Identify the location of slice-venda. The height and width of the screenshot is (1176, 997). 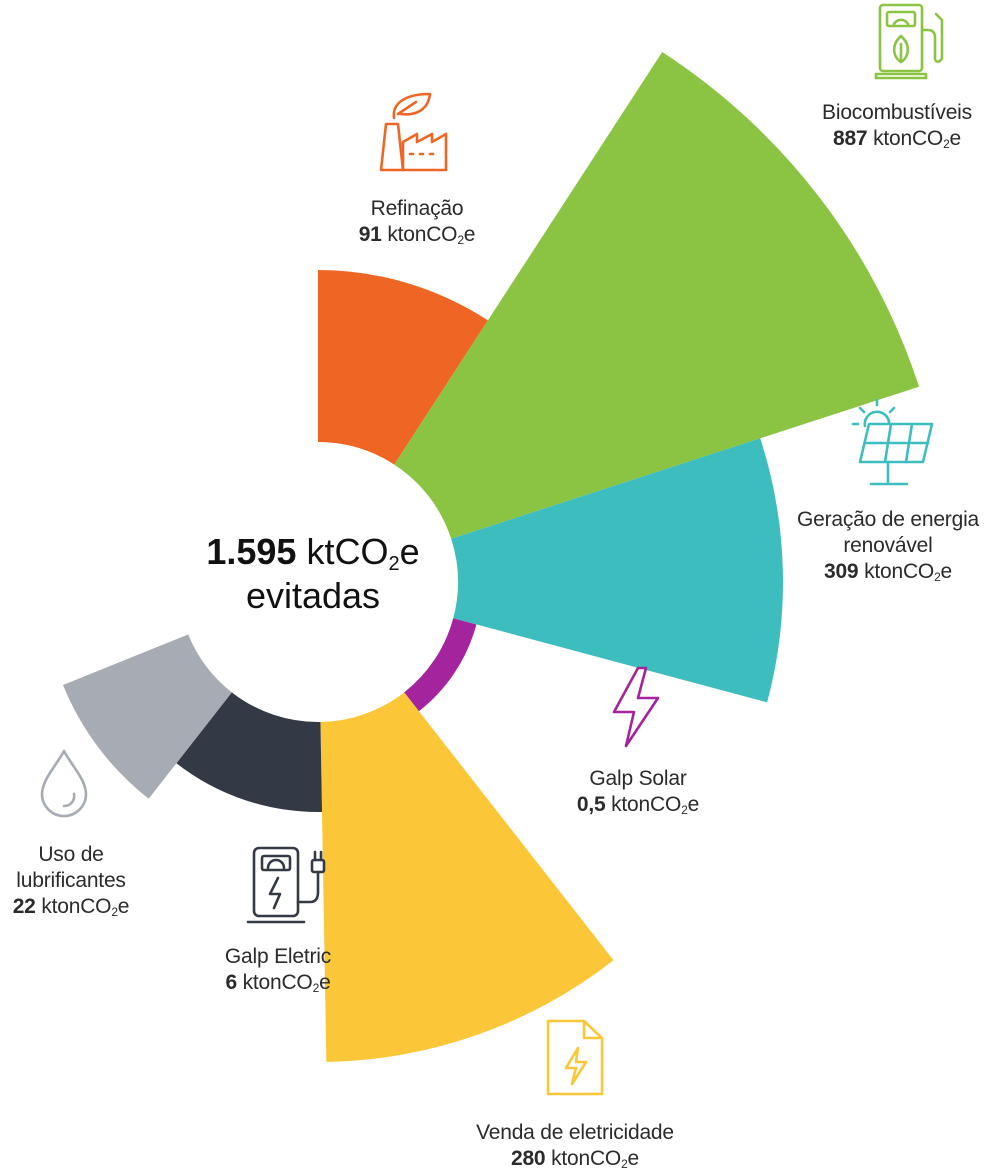
(467, 877).